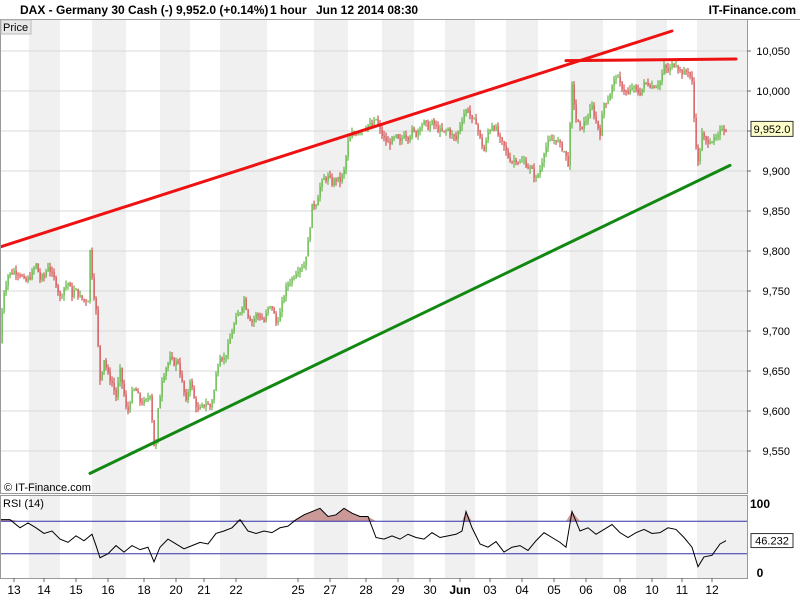 The width and height of the screenshot is (800, 600). Describe the element at coordinates (459, 590) in the screenshot. I see `x-tick-label: Jun` at that location.